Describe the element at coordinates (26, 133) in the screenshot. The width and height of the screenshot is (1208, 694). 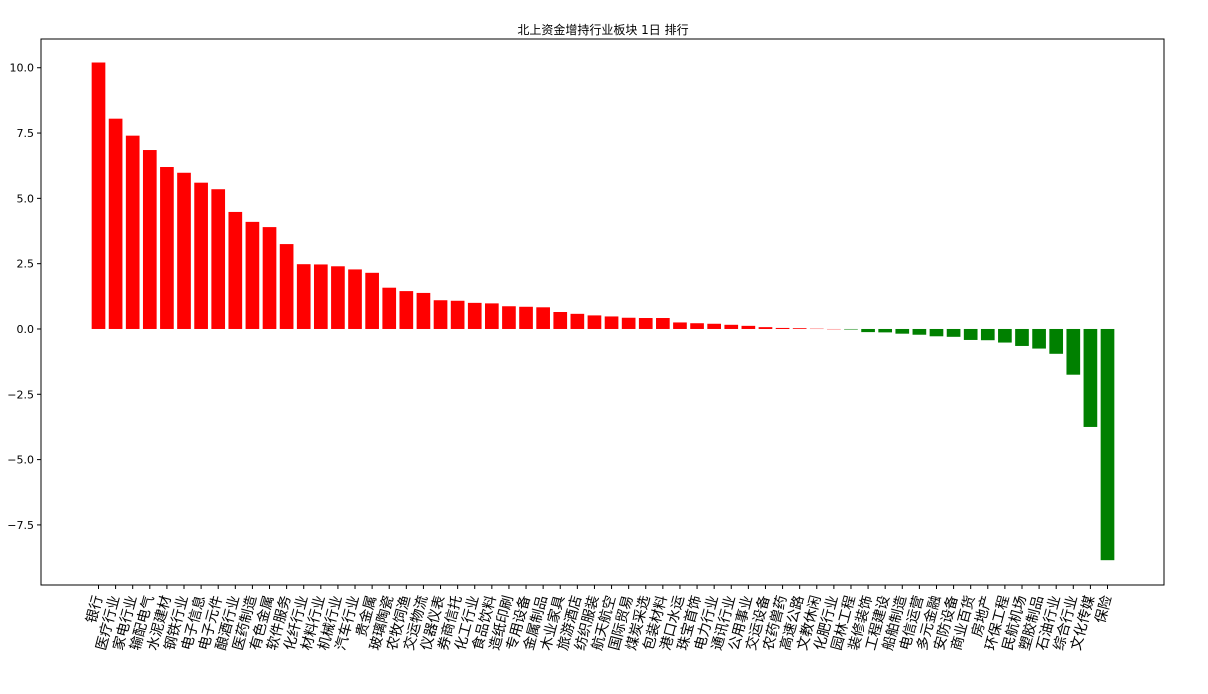
I see `y-tick-label: 7.5` at that location.